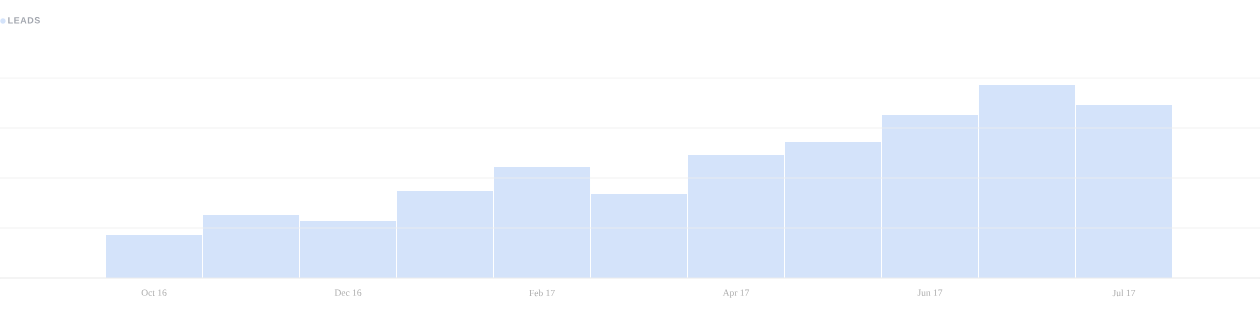 The image size is (1260, 329). Describe the element at coordinates (542, 293) in the screenshot. I see `x-tick-label: Feb 17` at that location.